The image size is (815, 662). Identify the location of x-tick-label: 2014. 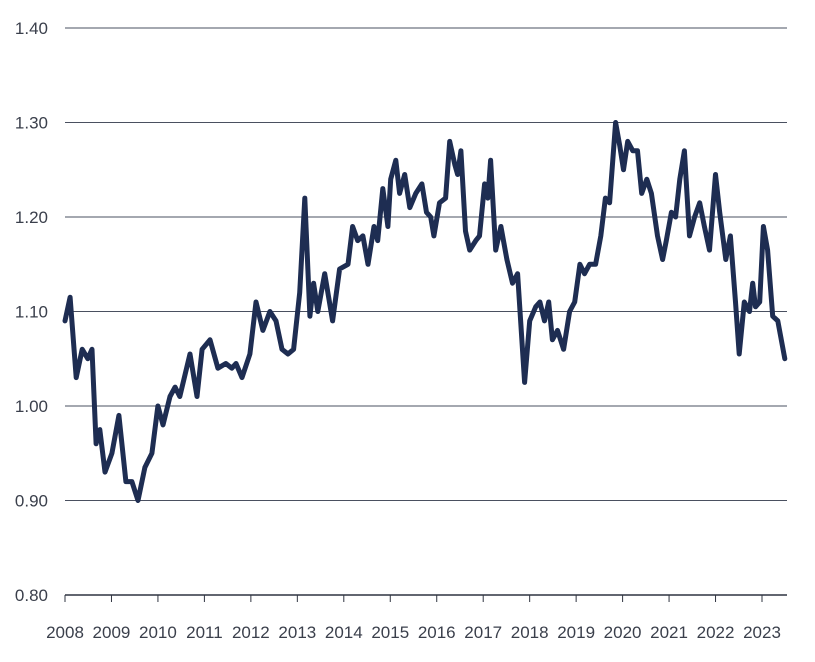
(344, 632).